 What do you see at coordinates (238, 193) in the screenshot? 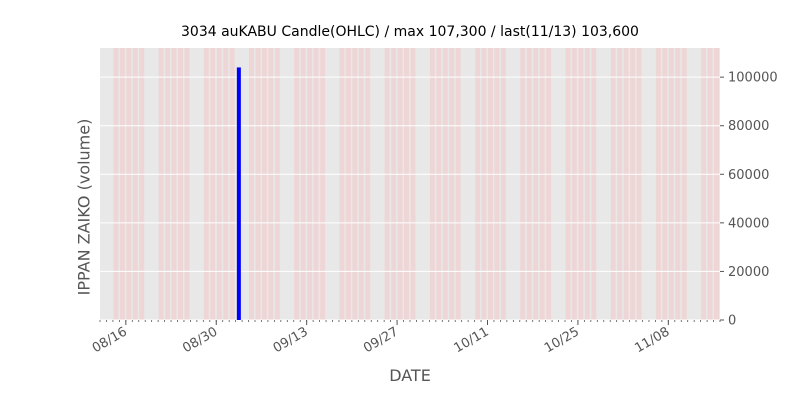
I see `volume-bar` at bounding box center [238, 193].